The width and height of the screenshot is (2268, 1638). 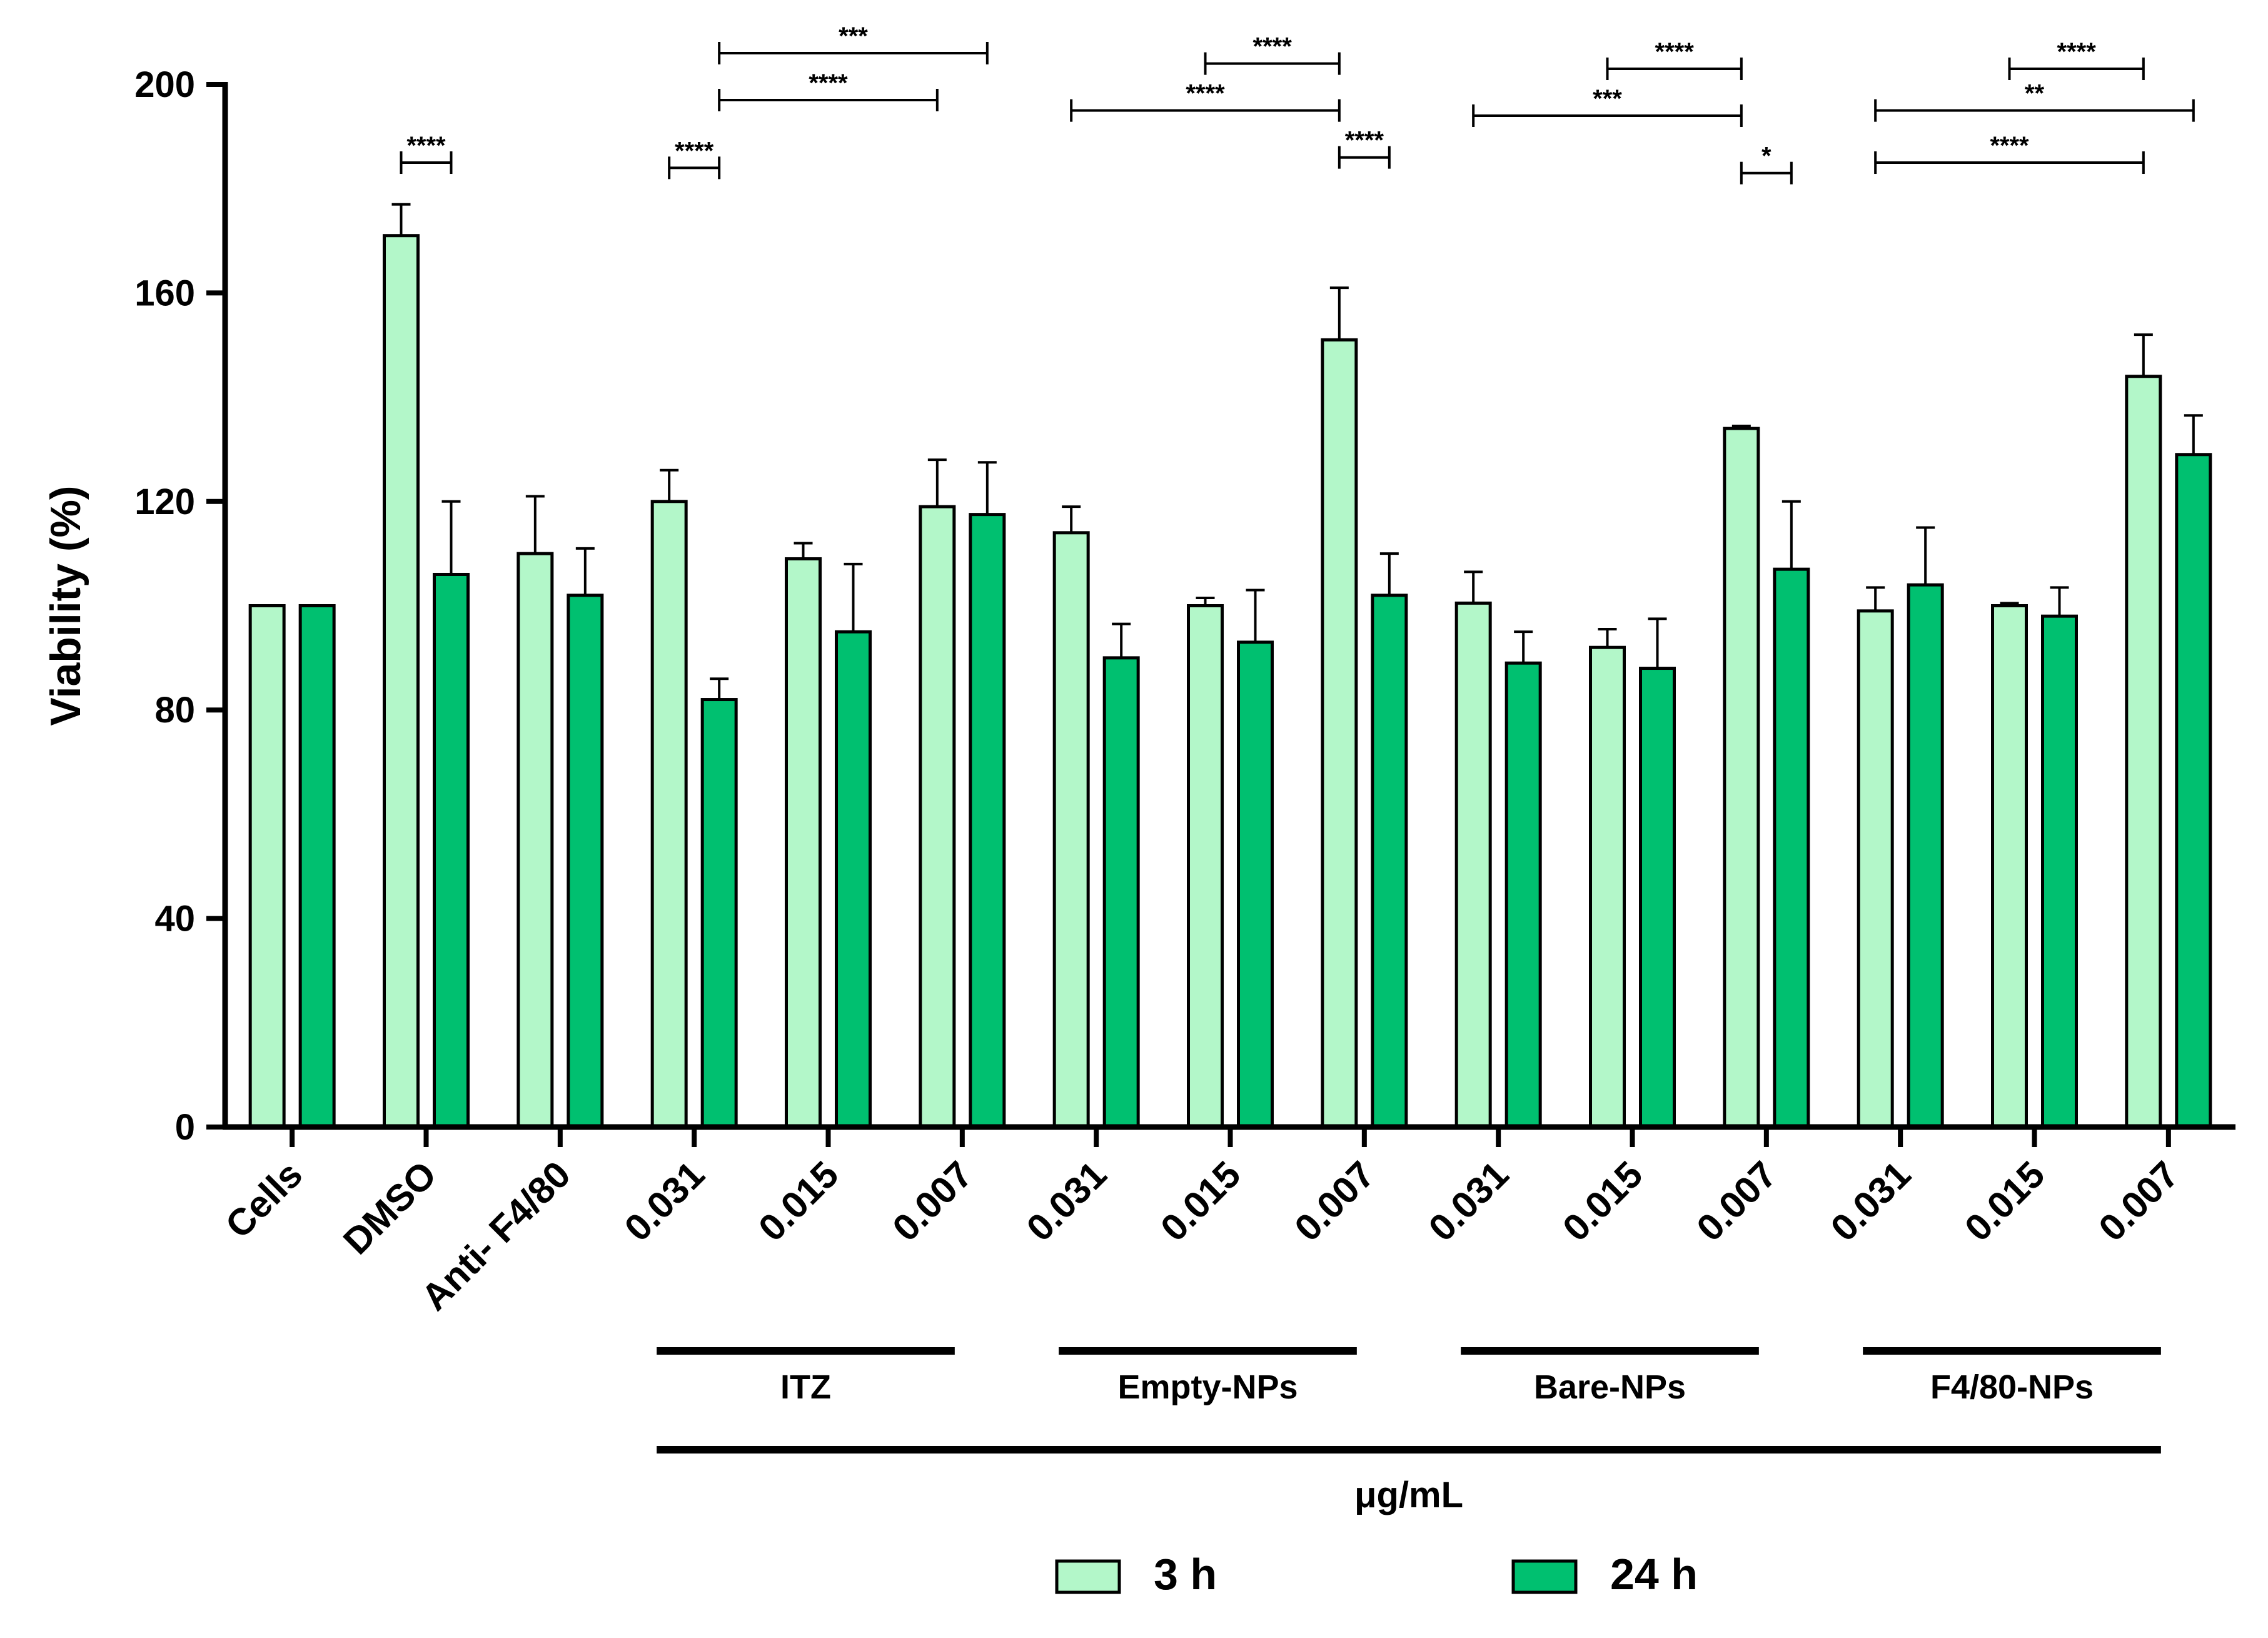 What do you see at coordinates (164, 293) in the screenshot?
I see `y-tick-label: 160` at bounding box center [164, 293].